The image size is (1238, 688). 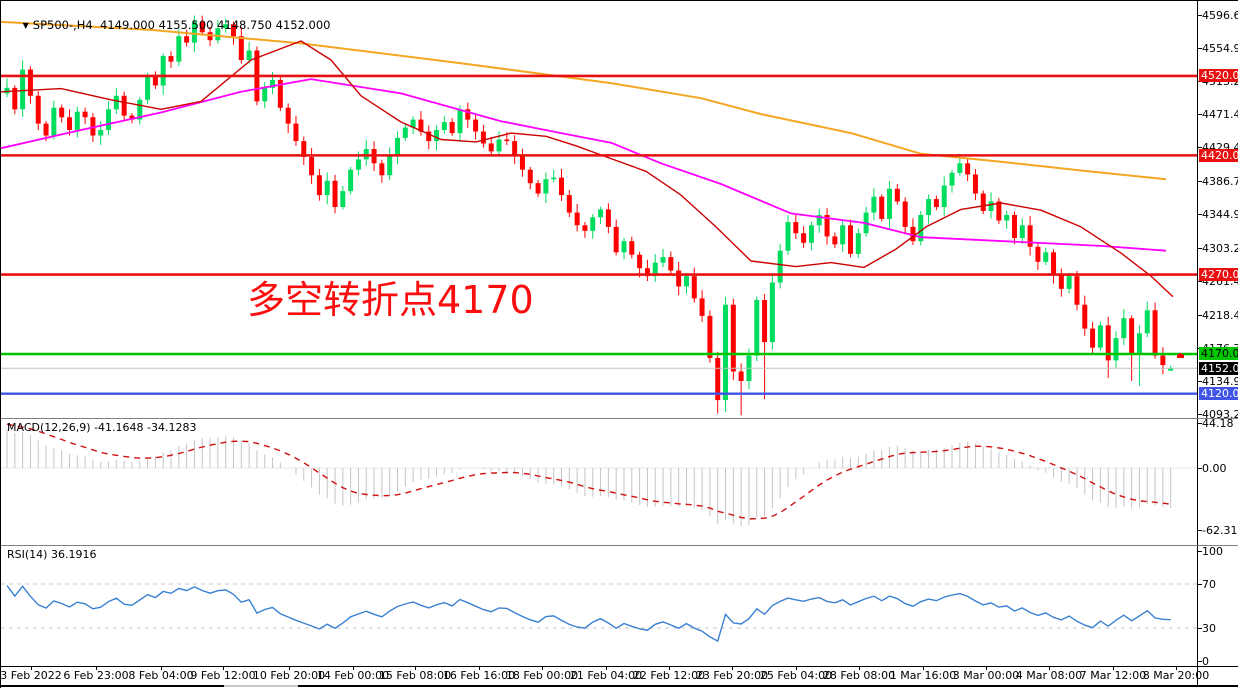 I want to click on macd-axis-label: 0.00, so click(x=1214, y=468).